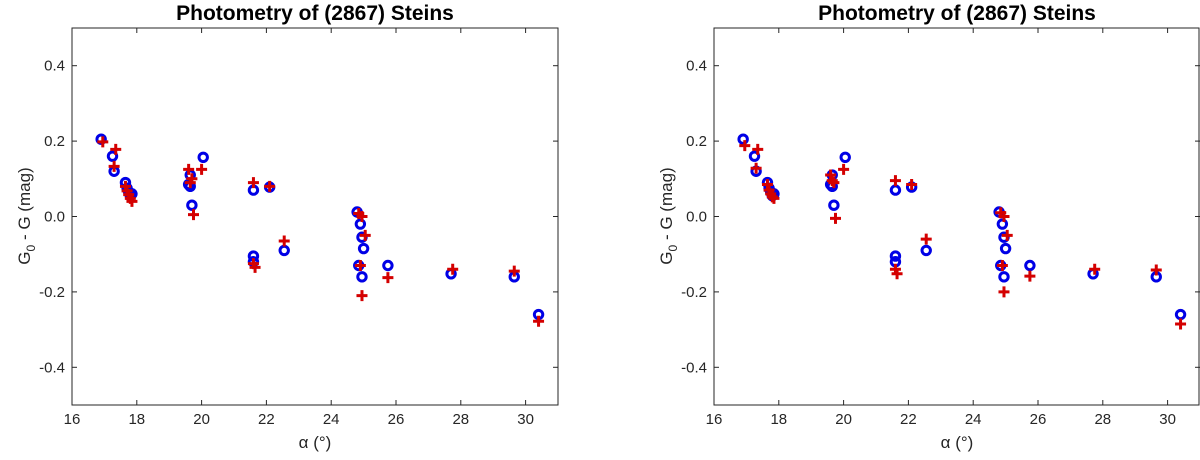  Describe the element at coordinates (52, 292) in the screenshot. I see `y-tick-label: -0.2` at that location.